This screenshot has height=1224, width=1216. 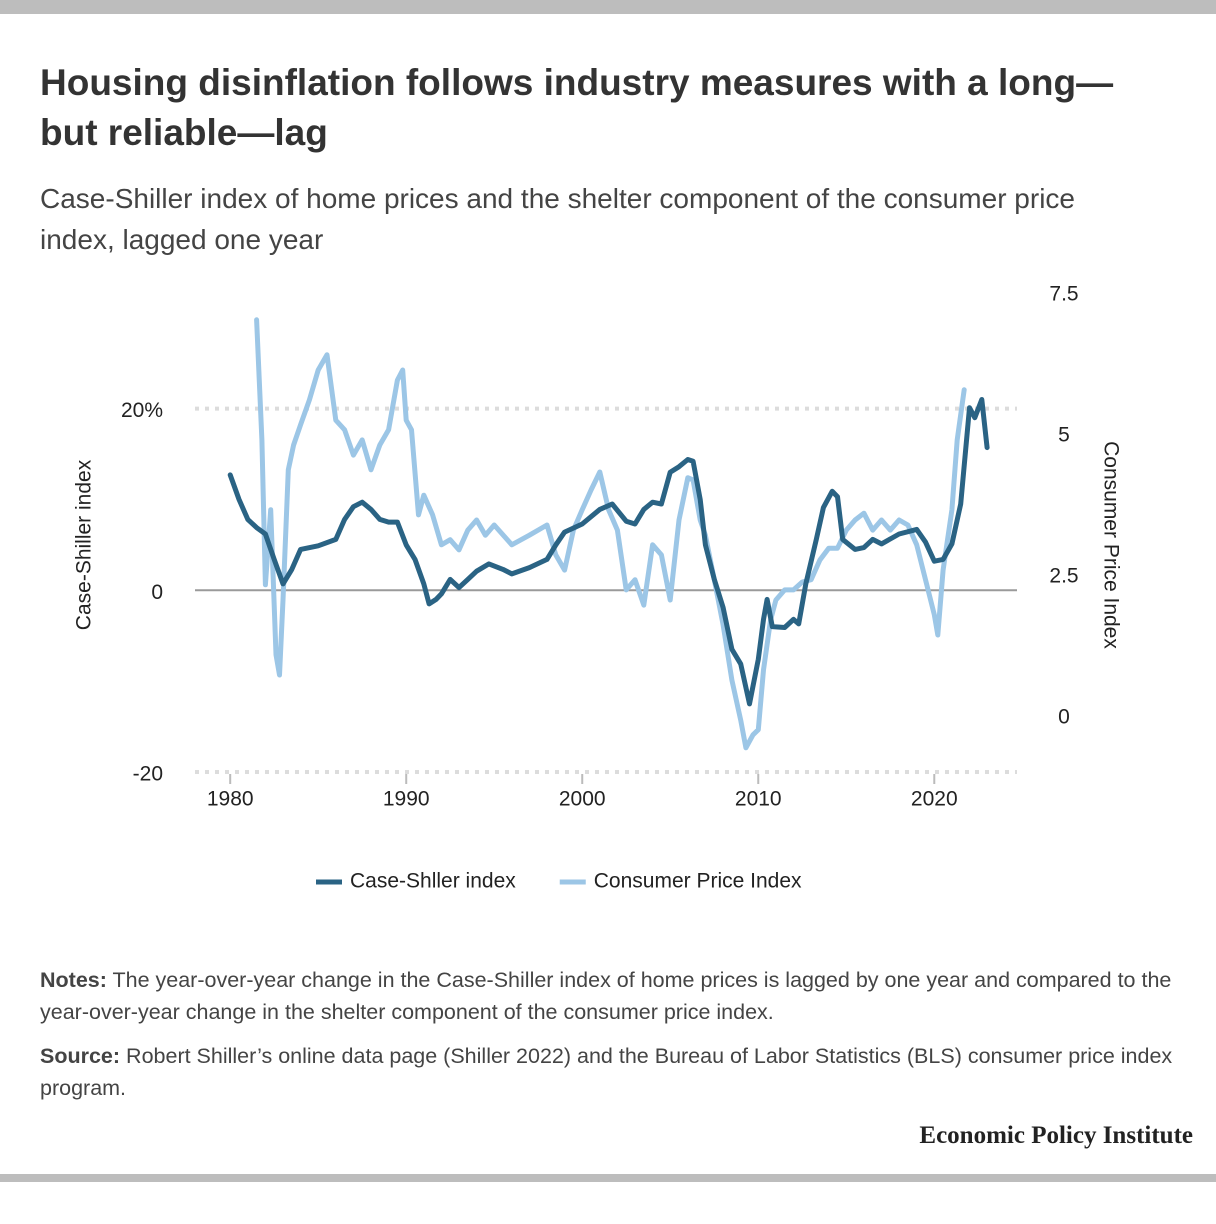 What do you see at coordinates (698, 881) in the screenshot?
I see `legend-label: Consumer Price Index` at bounding box center [698, 881].